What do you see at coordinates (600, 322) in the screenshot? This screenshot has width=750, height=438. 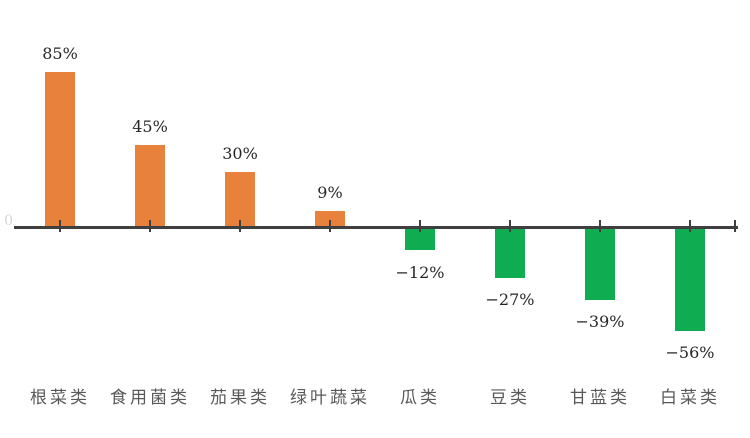 I see `value-label: −39%` at bounding box center [600, 322].